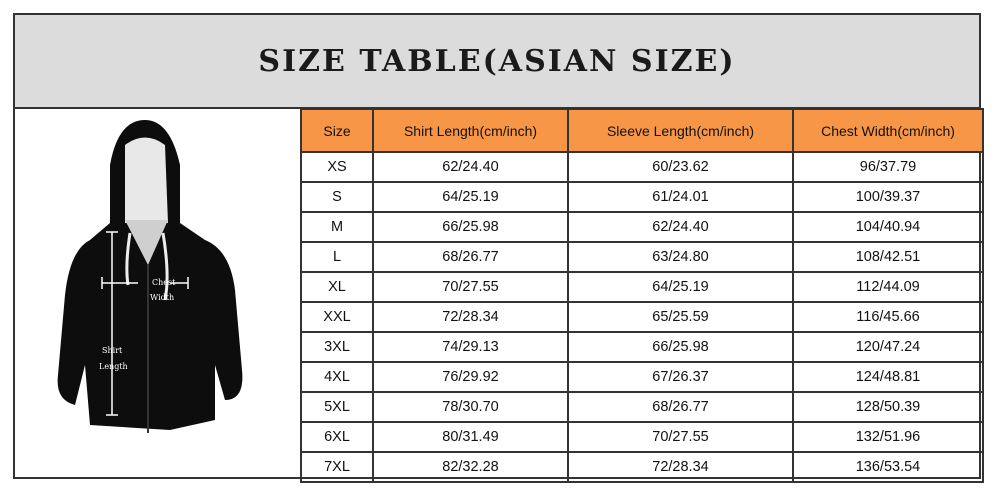 The height and width of the screenshot is (491, 1000). I want to click on cell-chest-width: 124/48.81, so click(888, 377).